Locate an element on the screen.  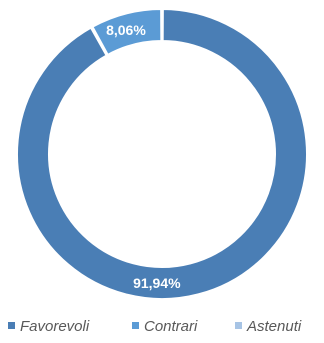
chart-legend: Favorevoli Contrari Astenuti is located at coordinates (162, 330).